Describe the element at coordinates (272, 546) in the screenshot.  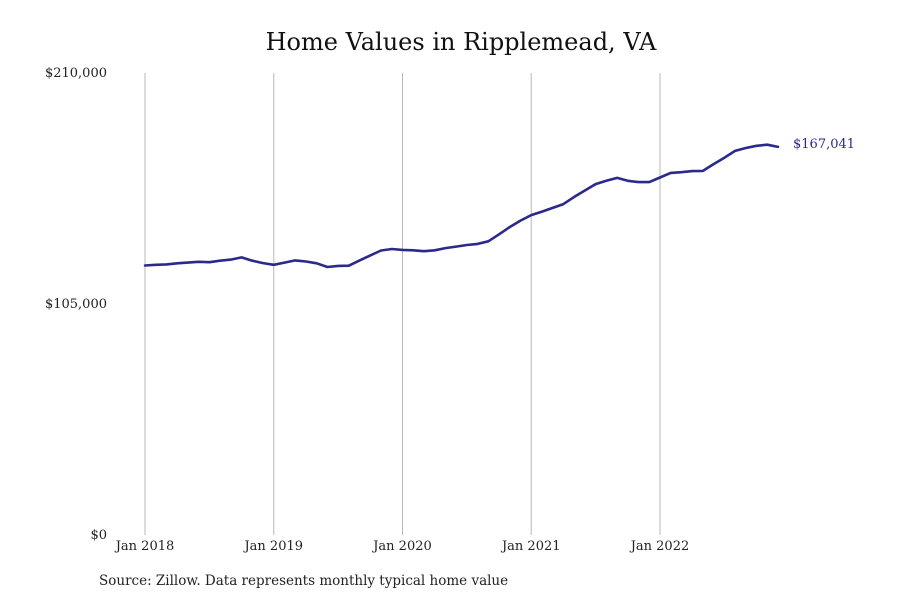
I see `x-tick-label: Jan 2019` at that location.